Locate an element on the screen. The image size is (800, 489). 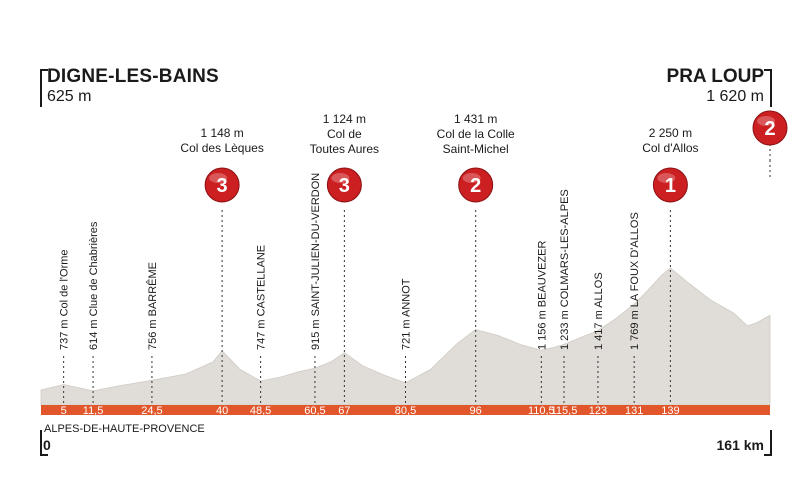
climb-label-1-1: Col de is located at coordinates (344, 134).